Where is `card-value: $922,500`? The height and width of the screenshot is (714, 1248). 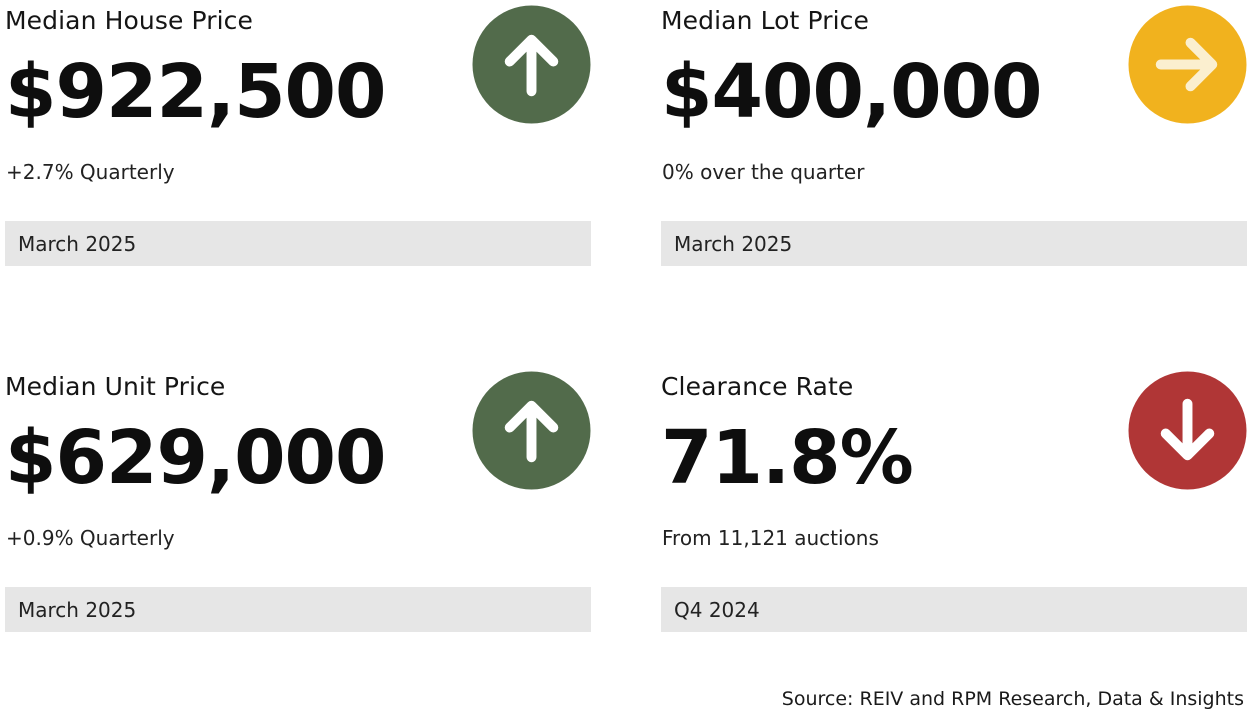 card-value: $922,500 is located at coordinates (196, 92).